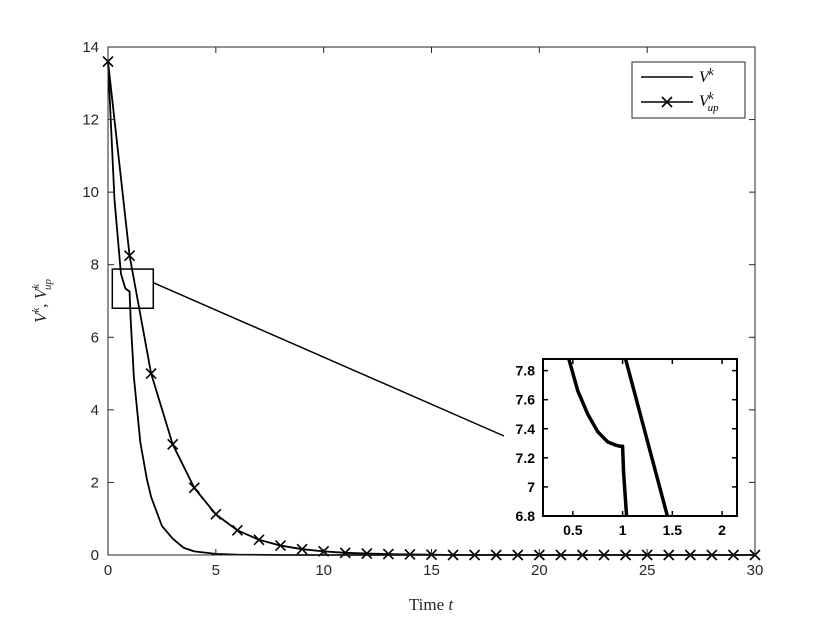  I want to click on x-tick-label: 30, so click(755, 570).